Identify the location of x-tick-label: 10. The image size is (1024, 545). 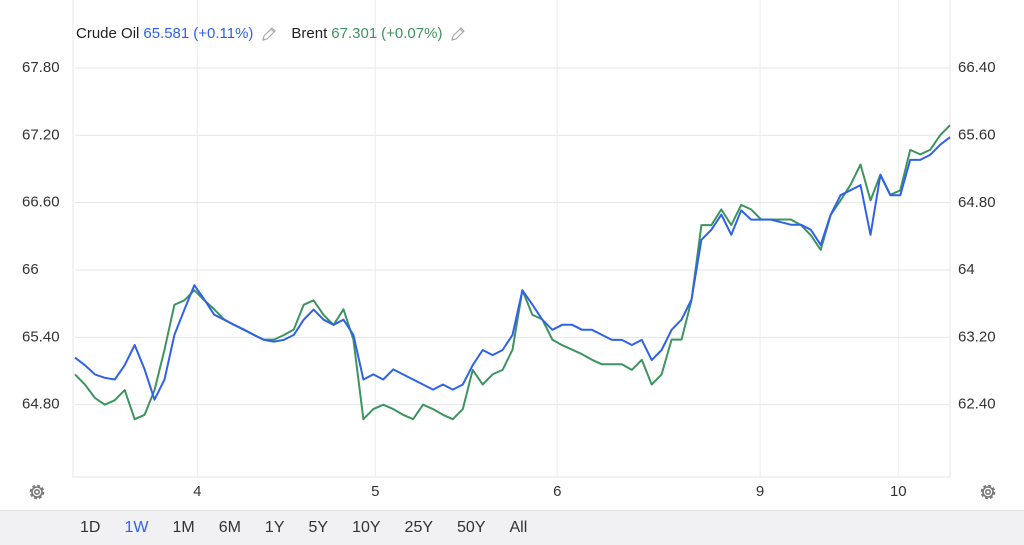
(898, 491).